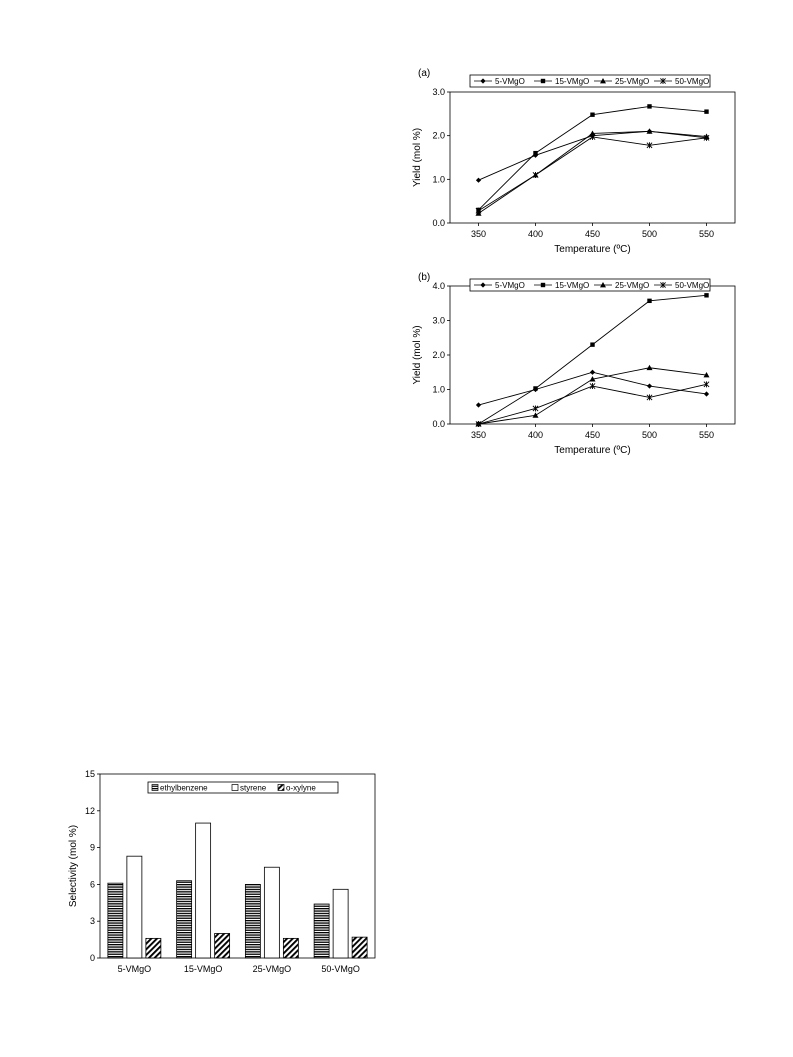 The image size is (793, 1057). What do you see at coordinates (92, 884) in the screenshot?
I see `y-tick-label: 6` at bounding box center [92, 884].